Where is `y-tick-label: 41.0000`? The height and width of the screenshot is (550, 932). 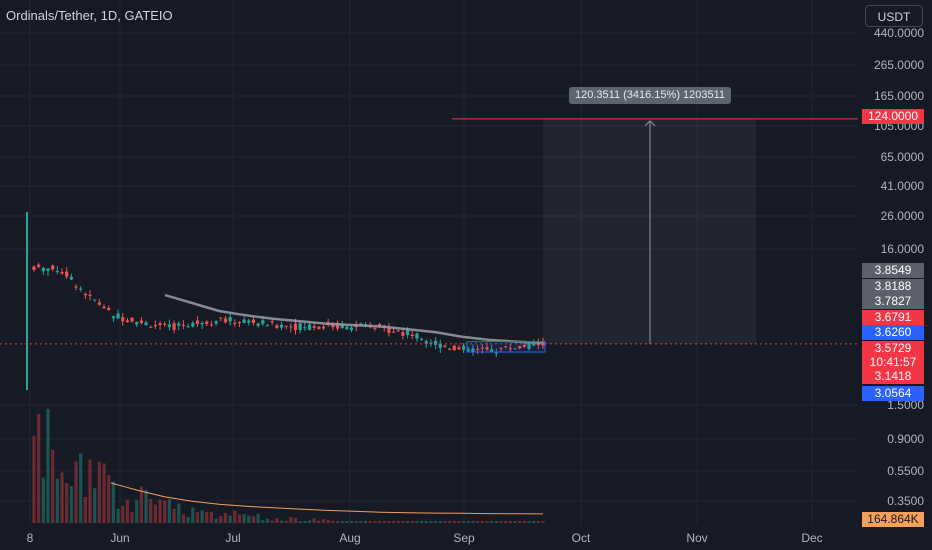
y-tick-label: 41.0000 is located at coordinates (902, 186).